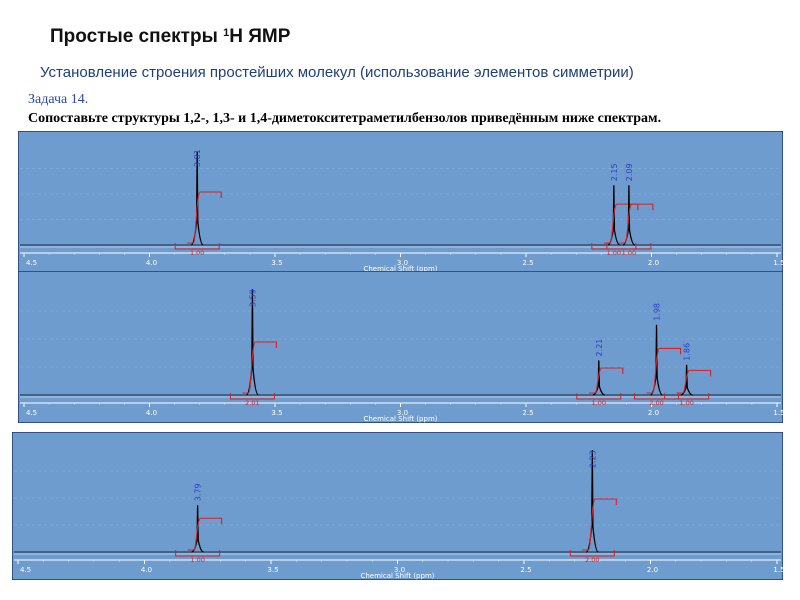 Image resolution: width=800 pixels, height=600 pixels. Describe the element at coordinates (226, 33) in the screenshot. I see `title-superscript: 1` at that location.